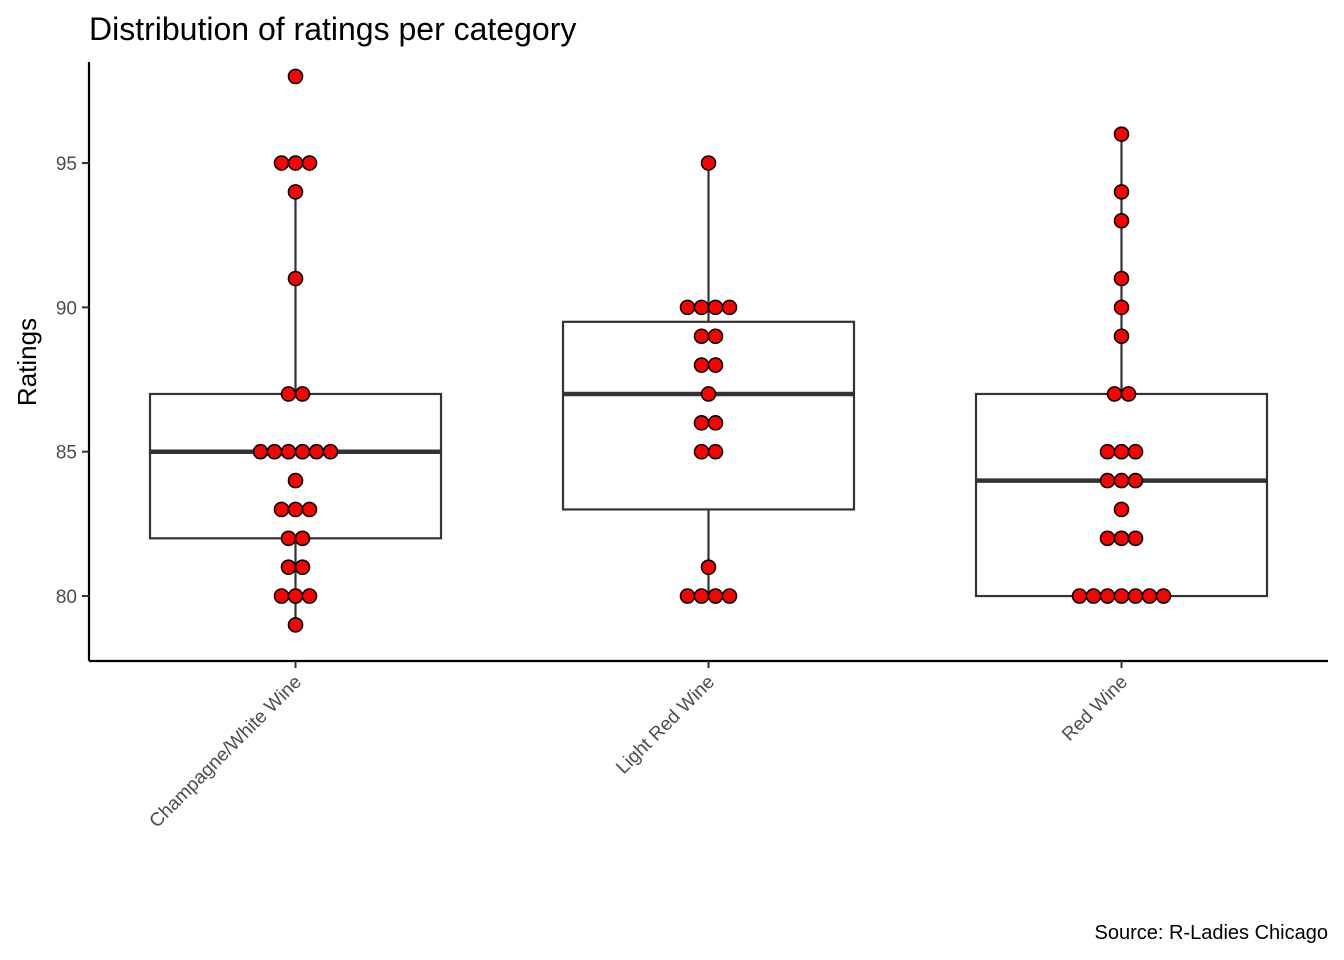 This screenshot has width=1344, height=960. What do you see at coordinates (226, 752) in the screenshot?
I see `x-tick-label: Champagne/White Wine` at bounding box center [226, 752].